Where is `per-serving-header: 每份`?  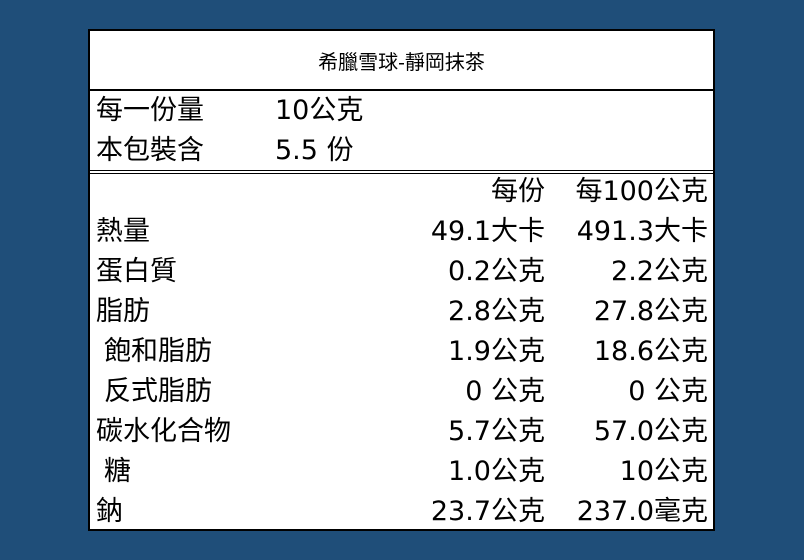
per-serving-header: 每份 is located at coordinates (518, 191).